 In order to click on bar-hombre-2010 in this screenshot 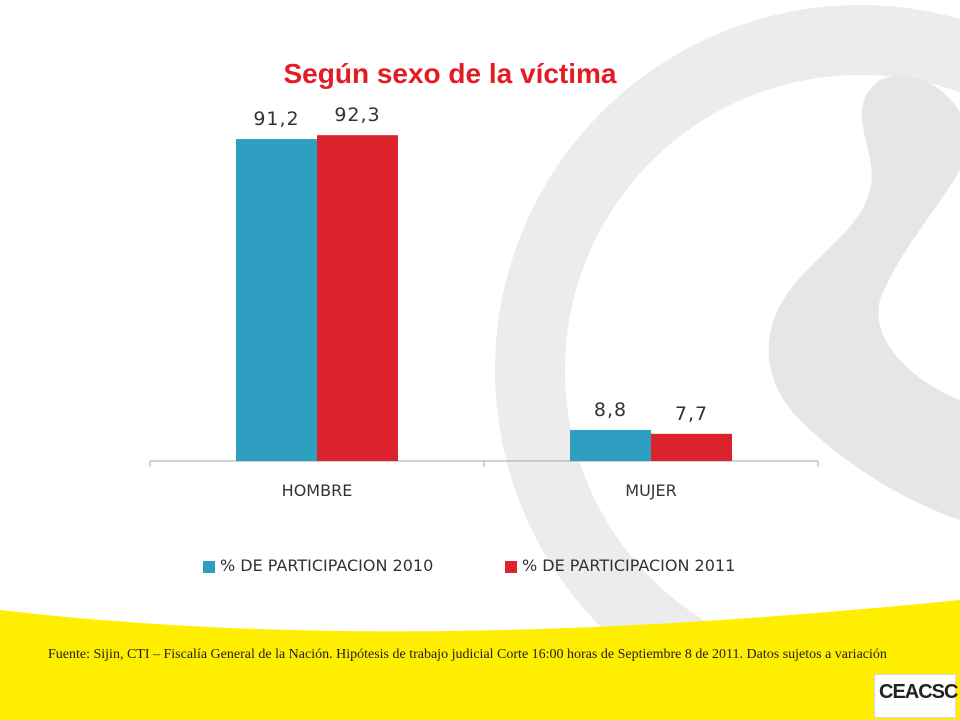, I will do `click(276, 300)`.